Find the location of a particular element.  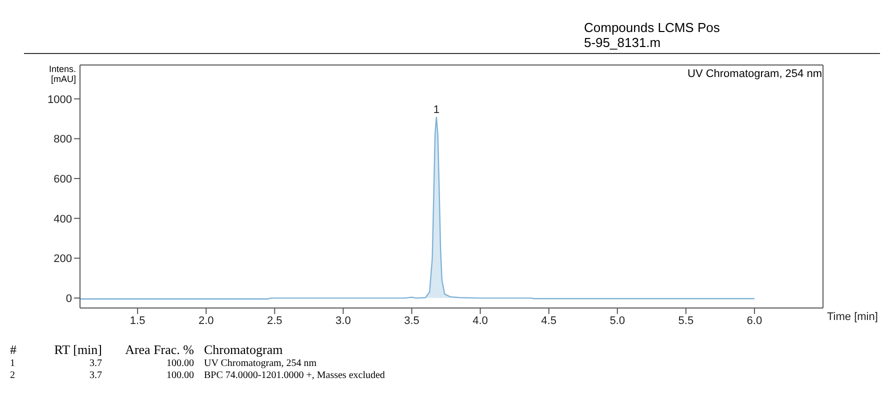

x-tick-label: 2.5 is located at coordinates (274, 320).